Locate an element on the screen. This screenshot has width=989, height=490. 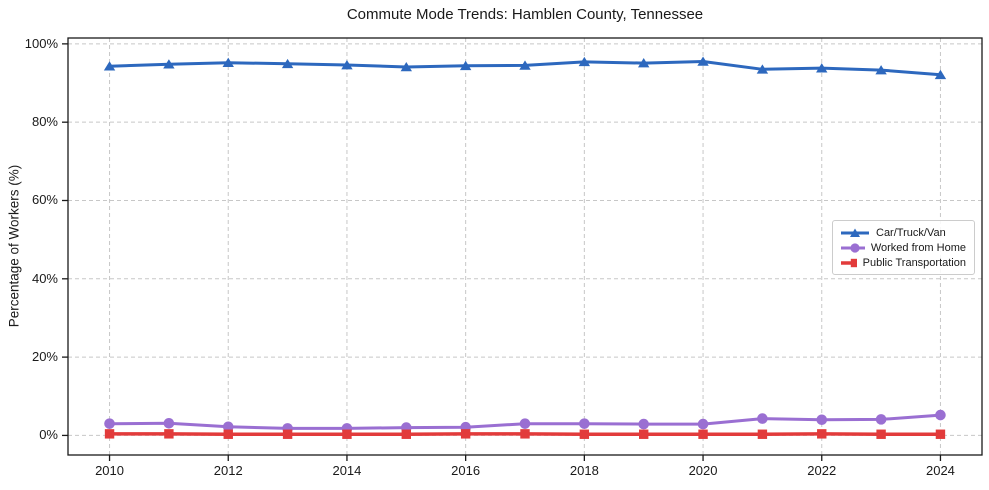
legend-item-public-transportation: Public Transportation is located at coordinates (903, 262).